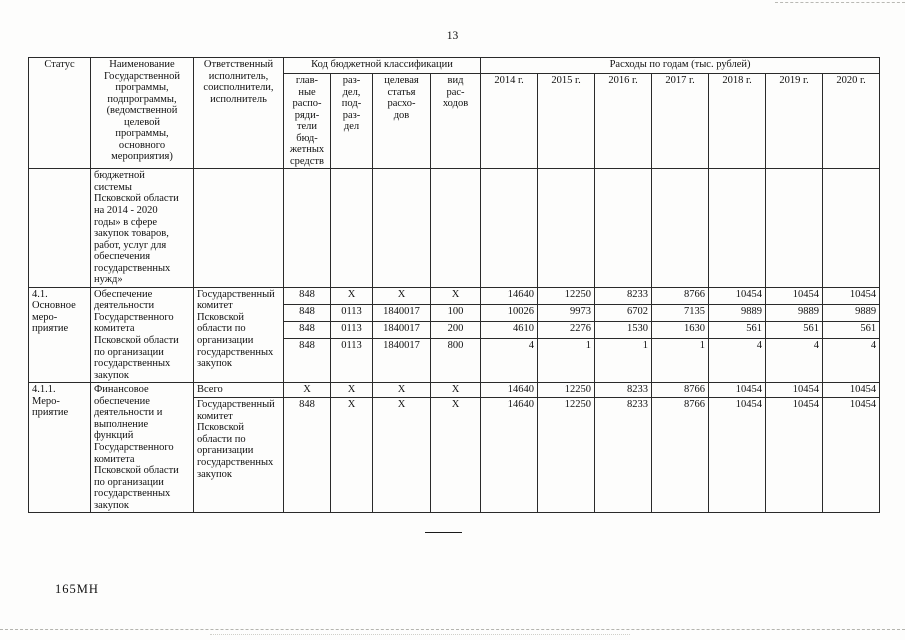 Image resolution: width=905 pixels, height=640 pixels. I want to click on header-status: Статус, so click(59, 113).